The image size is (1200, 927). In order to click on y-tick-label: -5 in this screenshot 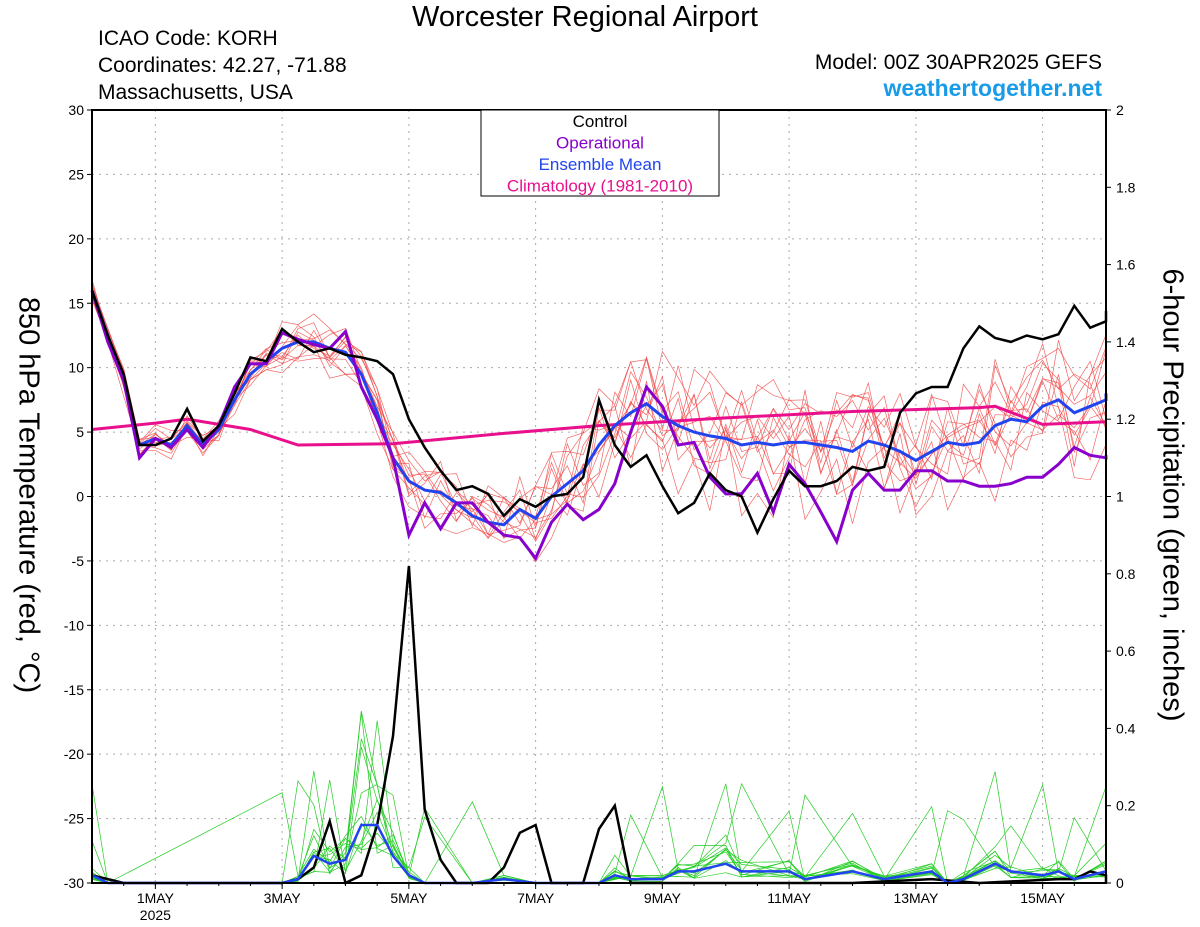, I will do `click(78, 561)`.